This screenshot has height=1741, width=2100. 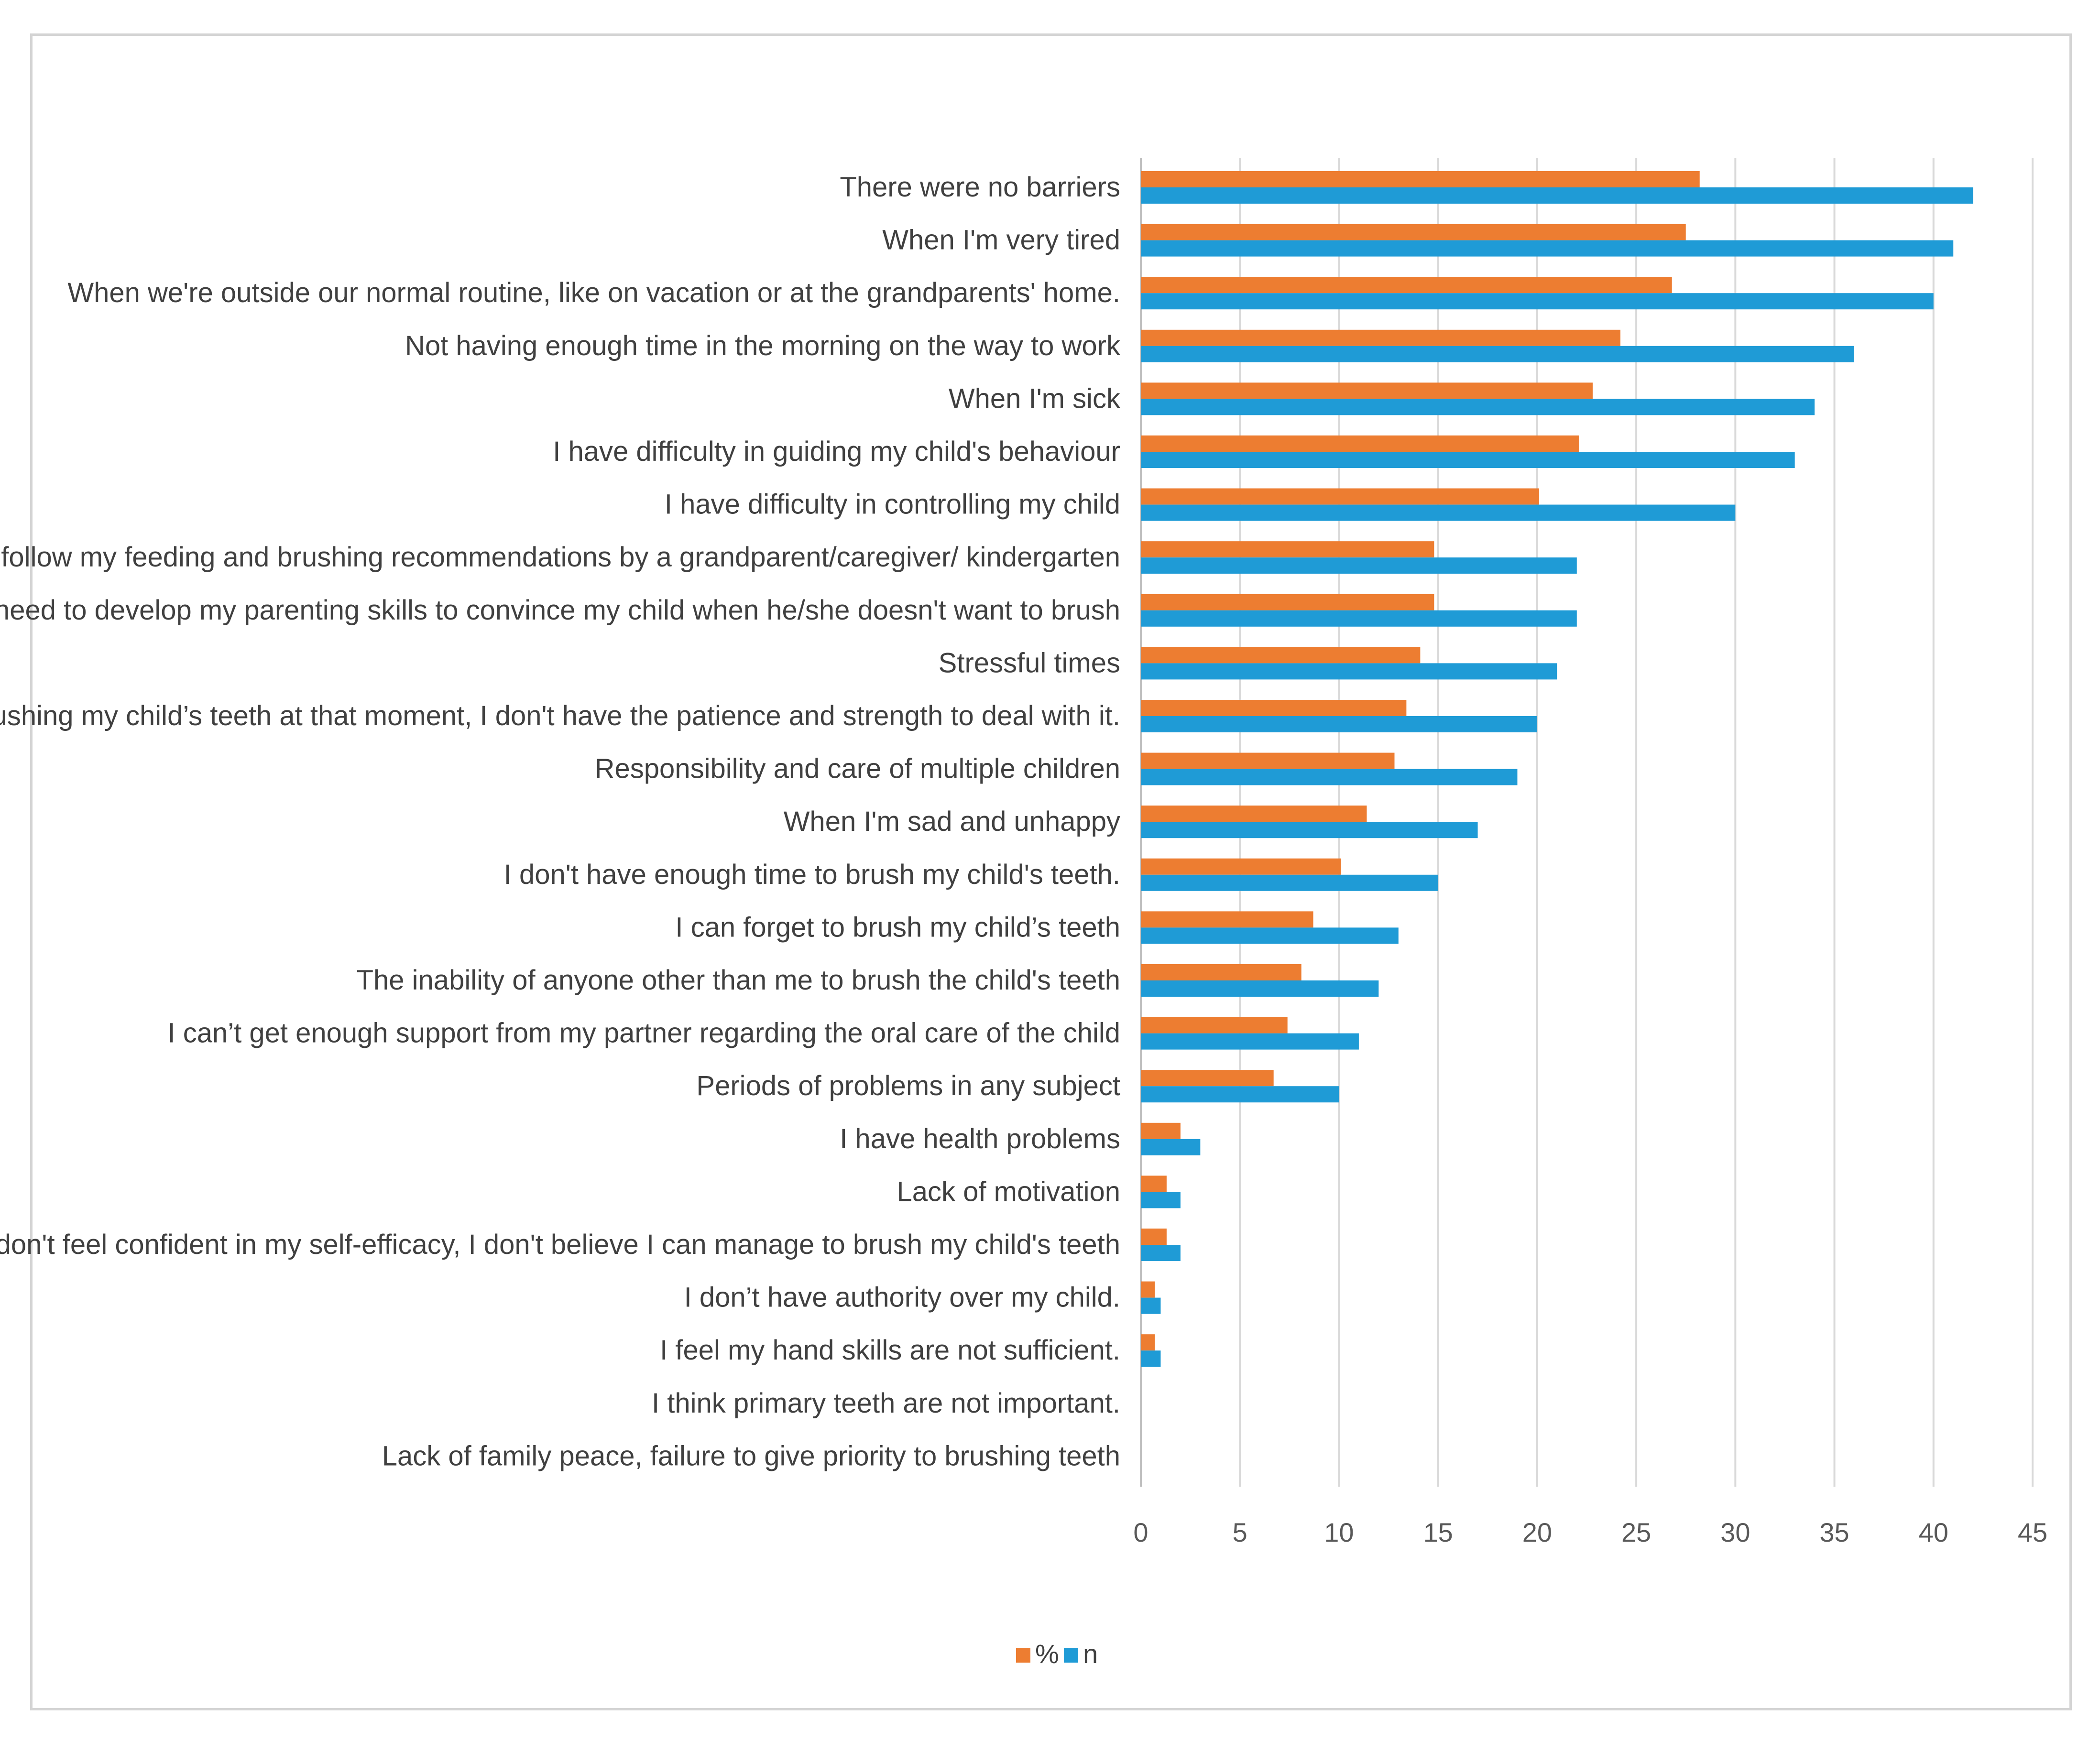 What do you see at coordinates (1590, 1532) in the screenshot?
I see `x-axis-ticks: 0 5 10 15 20 25 30 35 40 45` at bounding box center [1590, 1532].